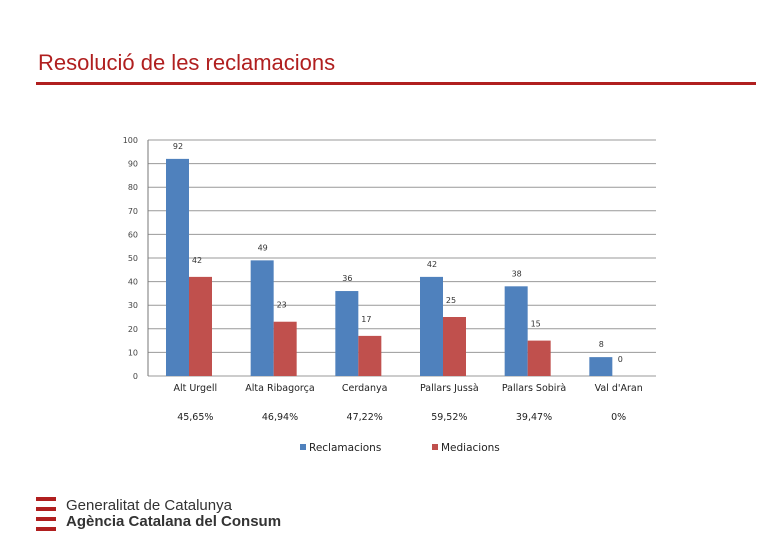 The width and height of the screenshot is (780, 540). I want to click on y-tick-label: 30, so click(133, 305).